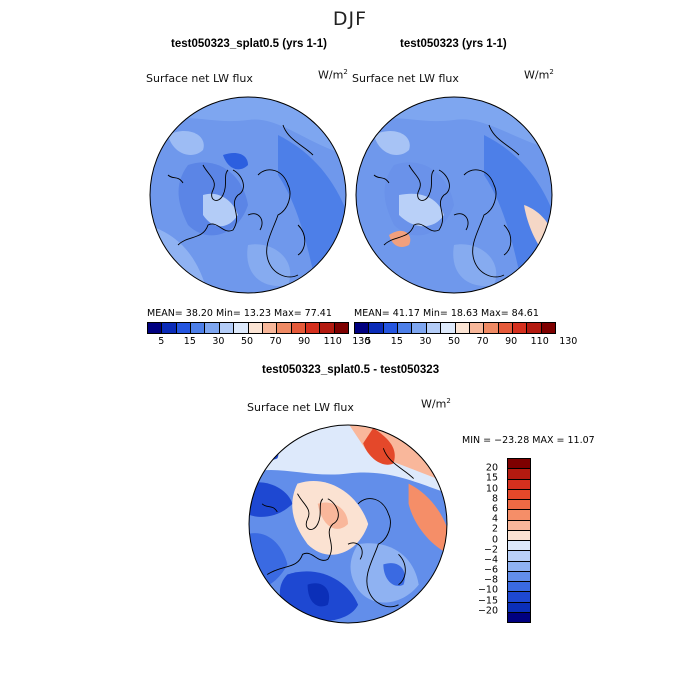  I want to click on colorbar-tick-label: −4, so click(490, 560).